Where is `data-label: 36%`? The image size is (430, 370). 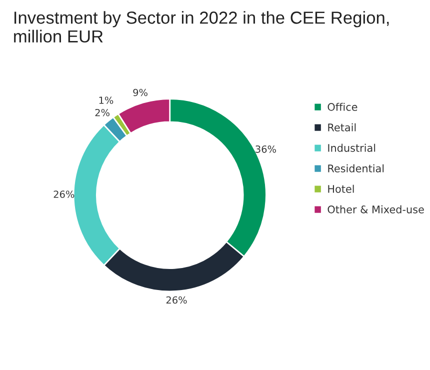
data-label: 36% is located at coordinates (266, 149).